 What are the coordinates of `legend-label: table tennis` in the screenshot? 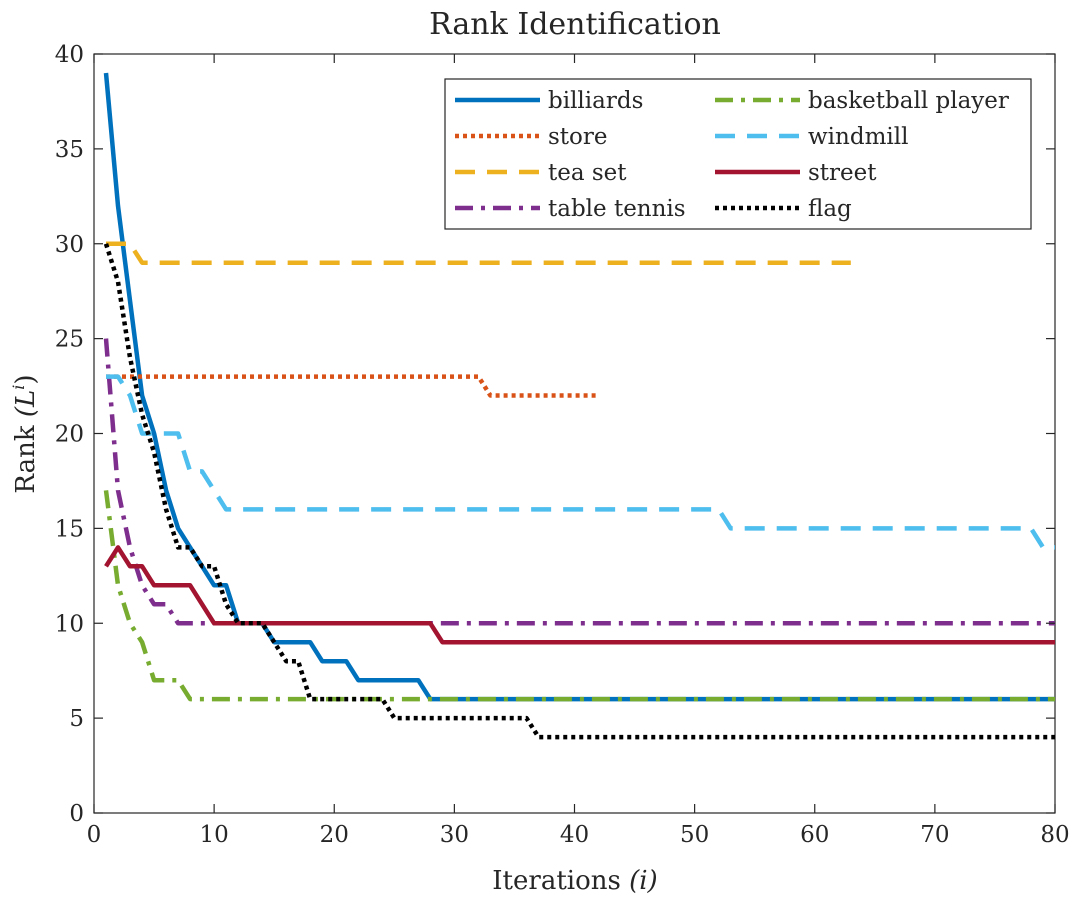 It's located at (617, 209).